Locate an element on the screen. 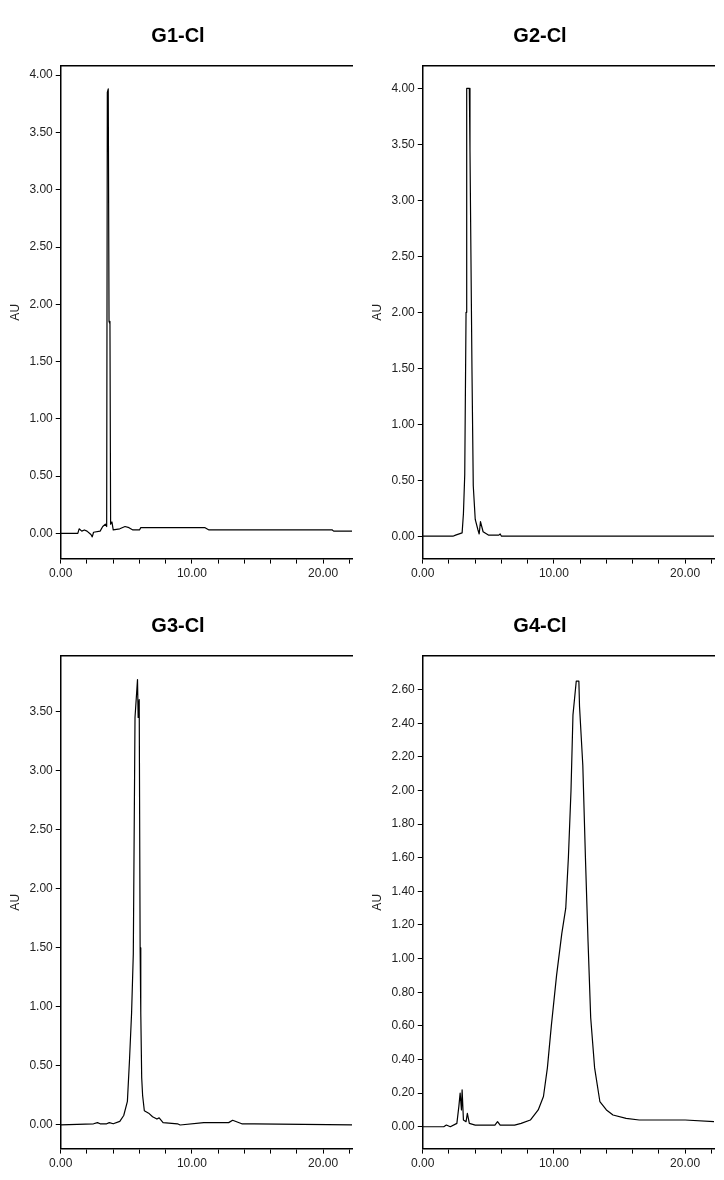  y-tick-label: 0.80 is located at coordinates (403, 991).